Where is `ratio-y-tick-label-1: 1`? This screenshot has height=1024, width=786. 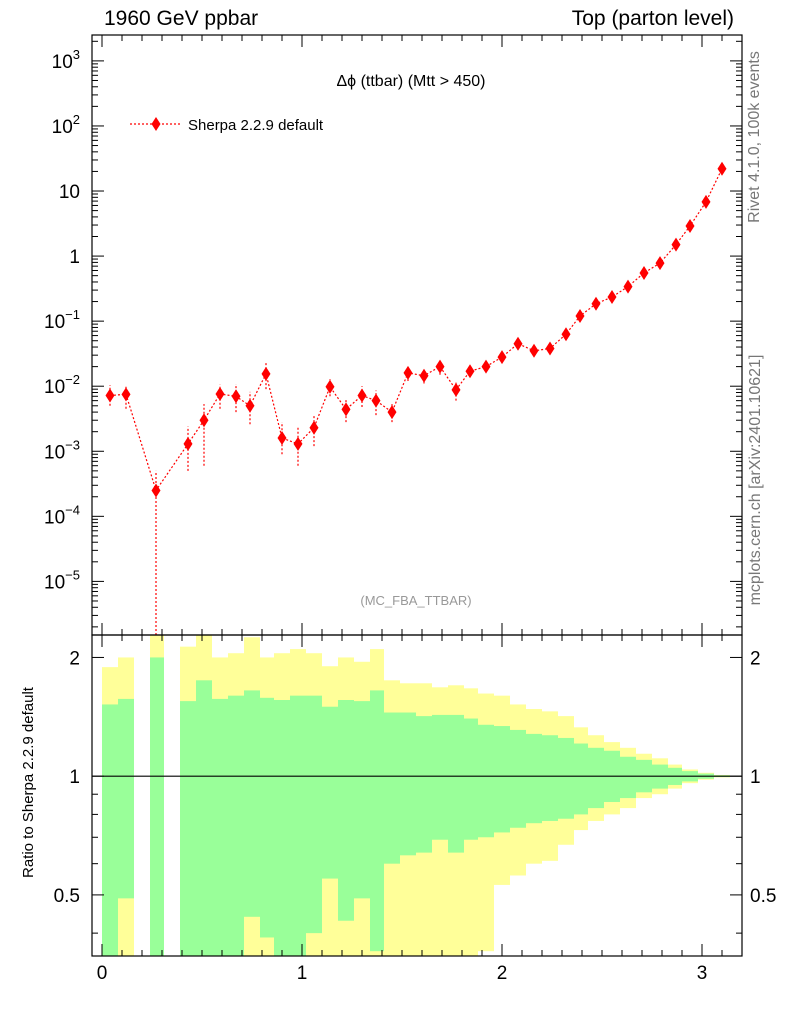
ratio-y-tick-label-1: 1 is located at coordinates (74, 777).